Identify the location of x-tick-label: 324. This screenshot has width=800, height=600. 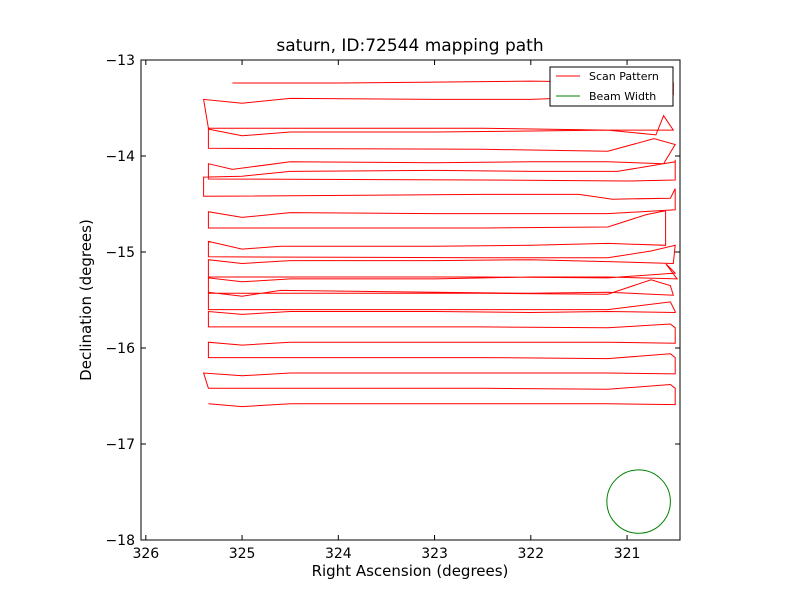
(338, 554).